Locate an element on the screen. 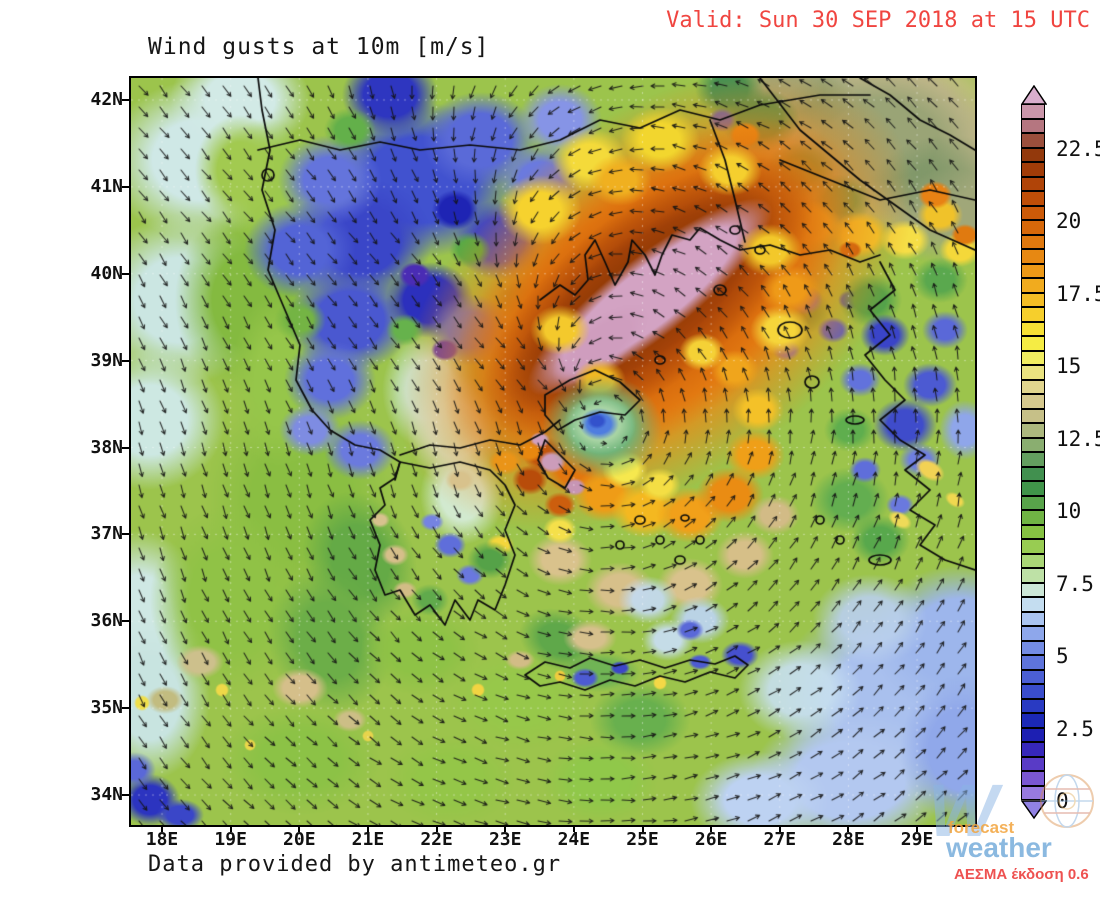  lon-label: 29E is located at coordinates (917, 839).